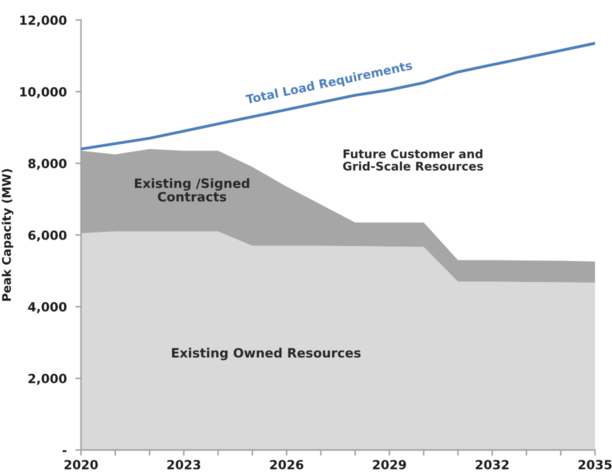 This screenshot has width=612, height=472. Describe the element at coordinates (81, 465) in the screenshot. I see `x-tick-label: 2020` at that location.